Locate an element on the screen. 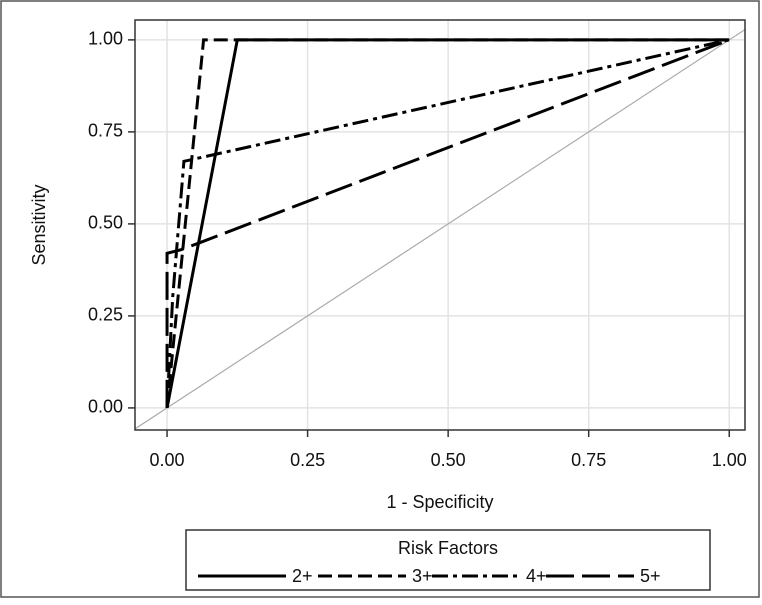 This screenshot has height=605, width=762. x-tick-label: 0.25 is located at coordinates (307, 460).